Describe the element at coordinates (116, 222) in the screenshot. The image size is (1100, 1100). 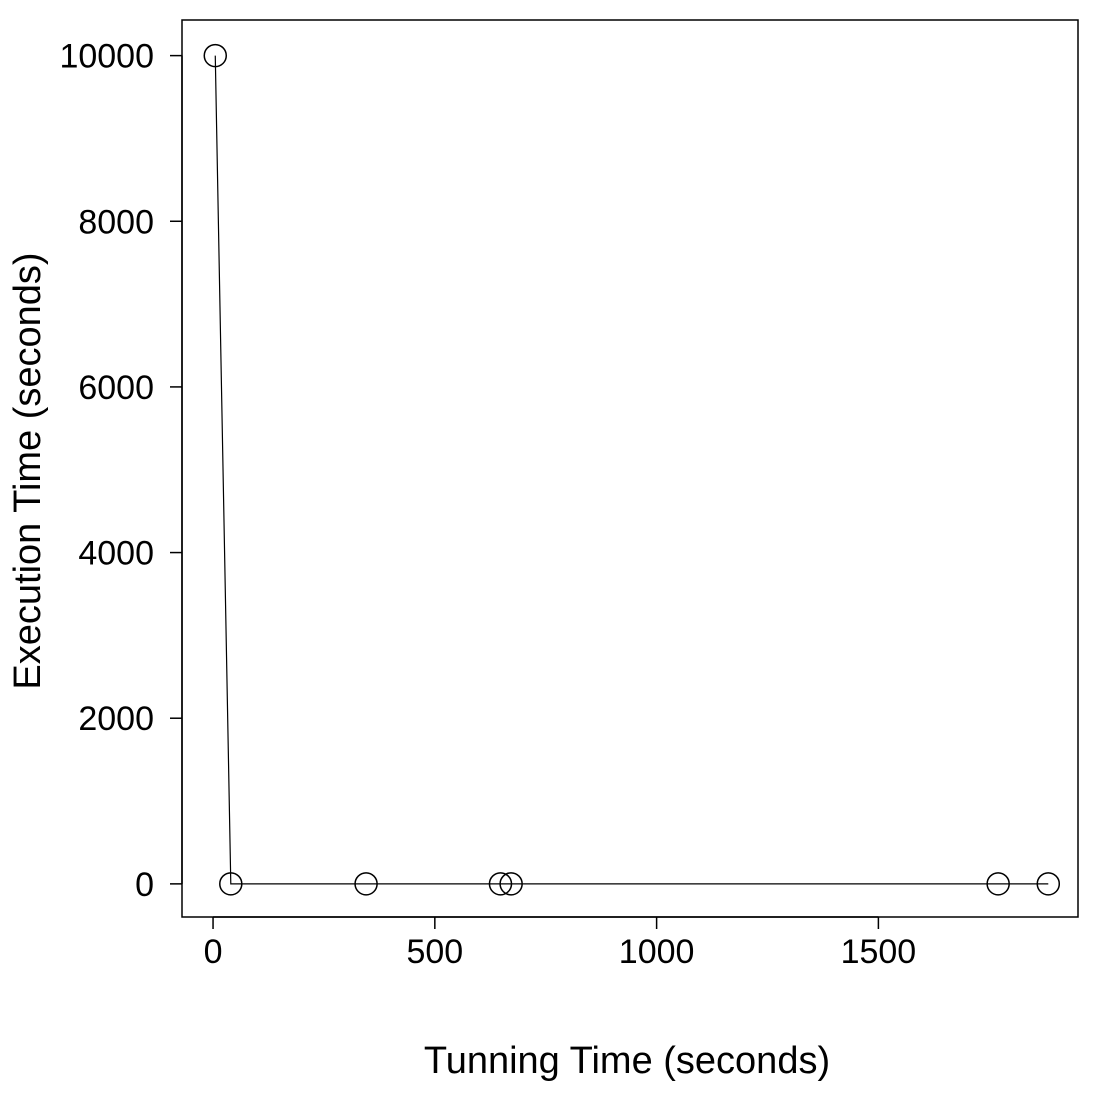
I see `y-tick-label: 8000` at that location.